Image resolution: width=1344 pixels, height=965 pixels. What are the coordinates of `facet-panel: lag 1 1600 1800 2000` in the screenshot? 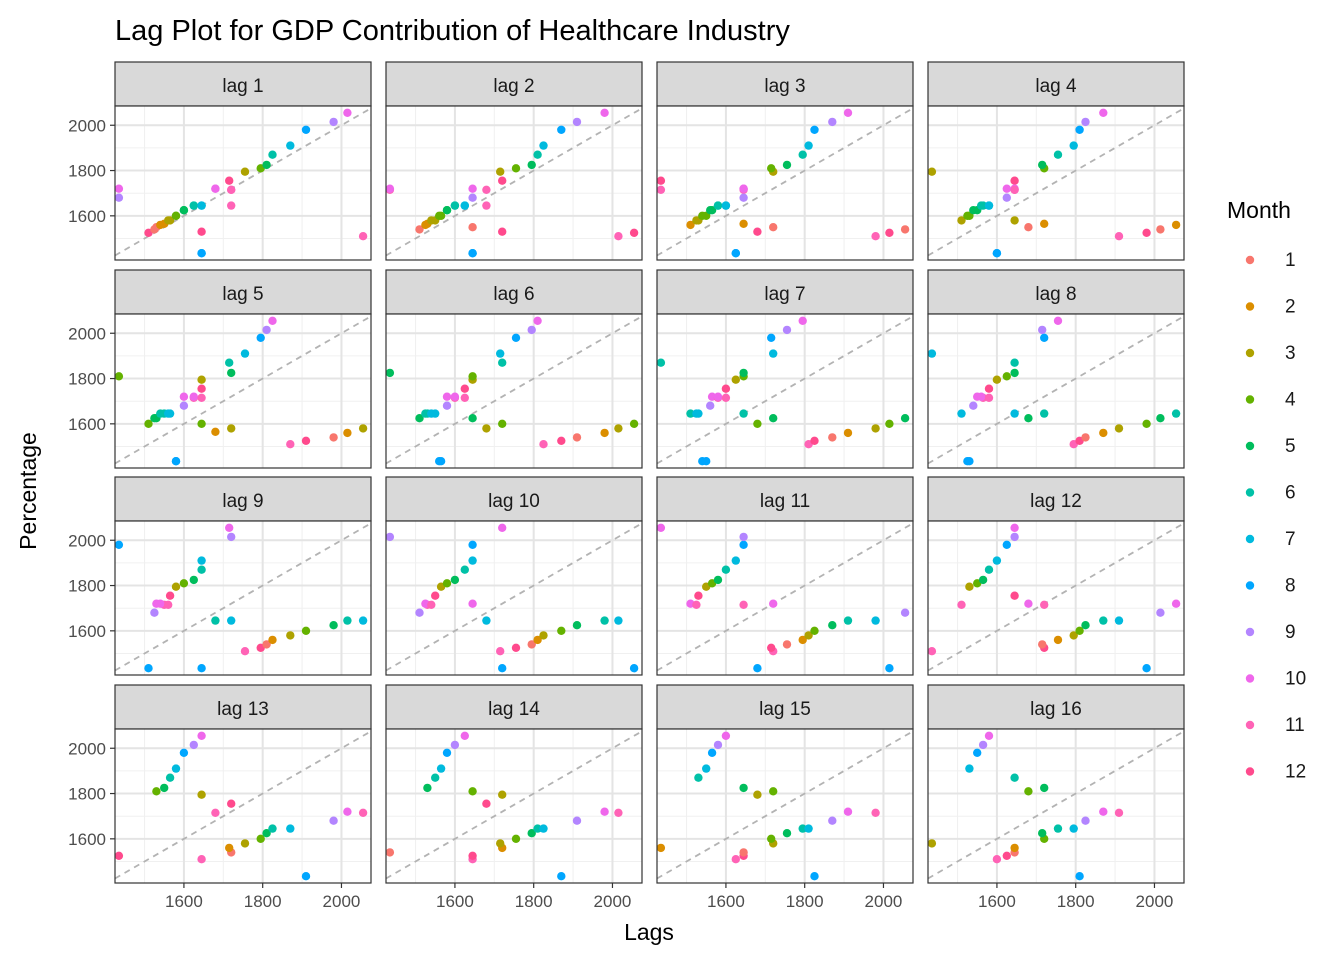 It's located at (220, 161).